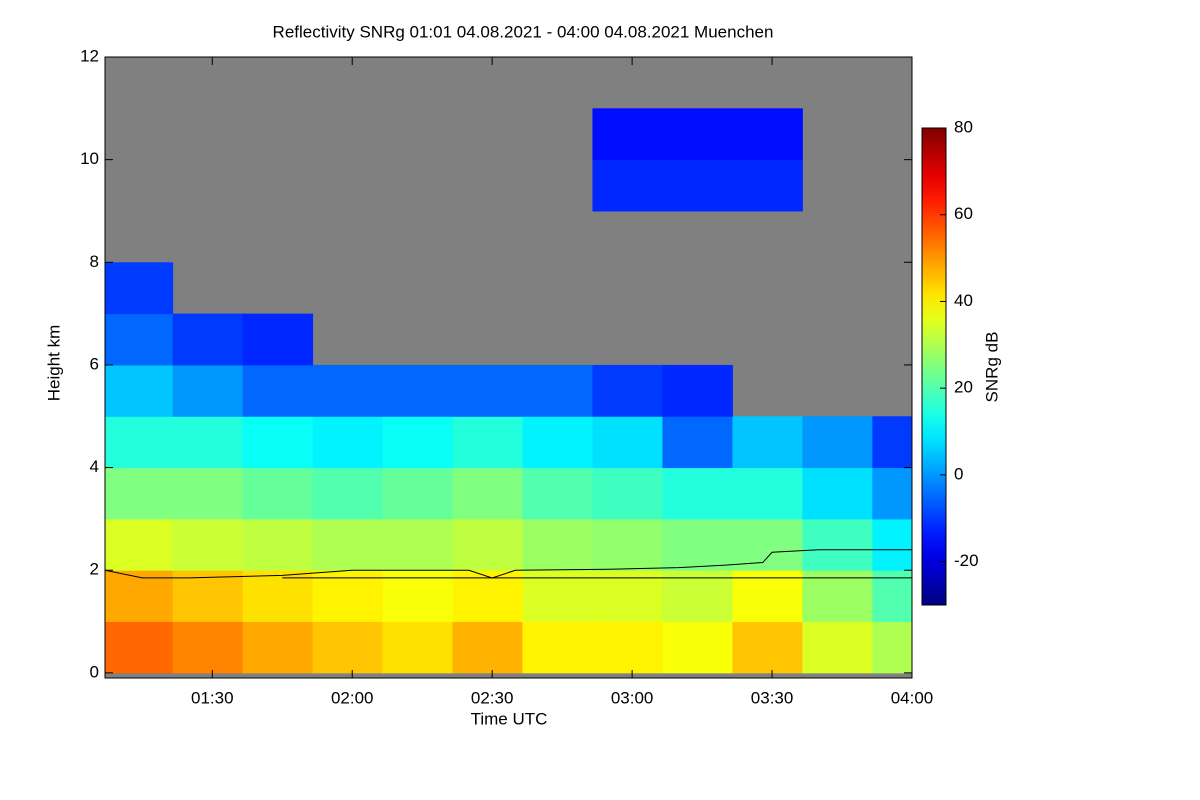 The width and height of the screenshot is (1200, 800). What do you see at coordinates (963, 213) in the screenshot?
I see `colorbar-tick-label: 60` at bounding box center [963, 213].